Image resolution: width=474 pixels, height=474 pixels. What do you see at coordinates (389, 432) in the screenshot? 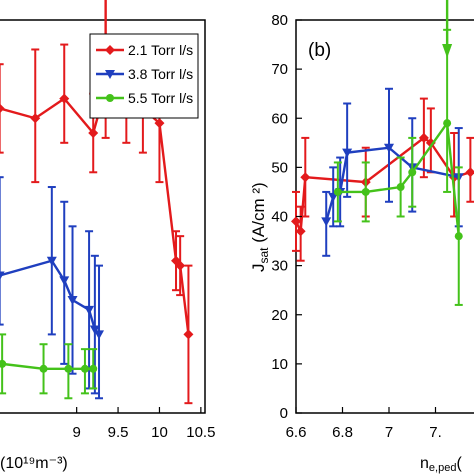
I see `x-tick-label: 7` at bounding box center [389, 432].